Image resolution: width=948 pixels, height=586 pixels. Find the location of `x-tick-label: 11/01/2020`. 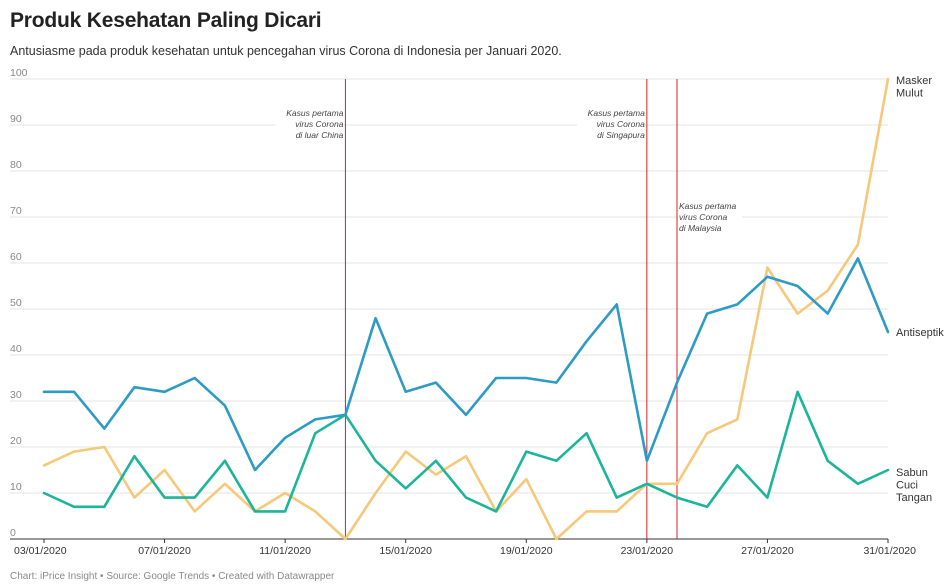

x-tick-label: 11/01/2020 is located at coordinates (285, 551).